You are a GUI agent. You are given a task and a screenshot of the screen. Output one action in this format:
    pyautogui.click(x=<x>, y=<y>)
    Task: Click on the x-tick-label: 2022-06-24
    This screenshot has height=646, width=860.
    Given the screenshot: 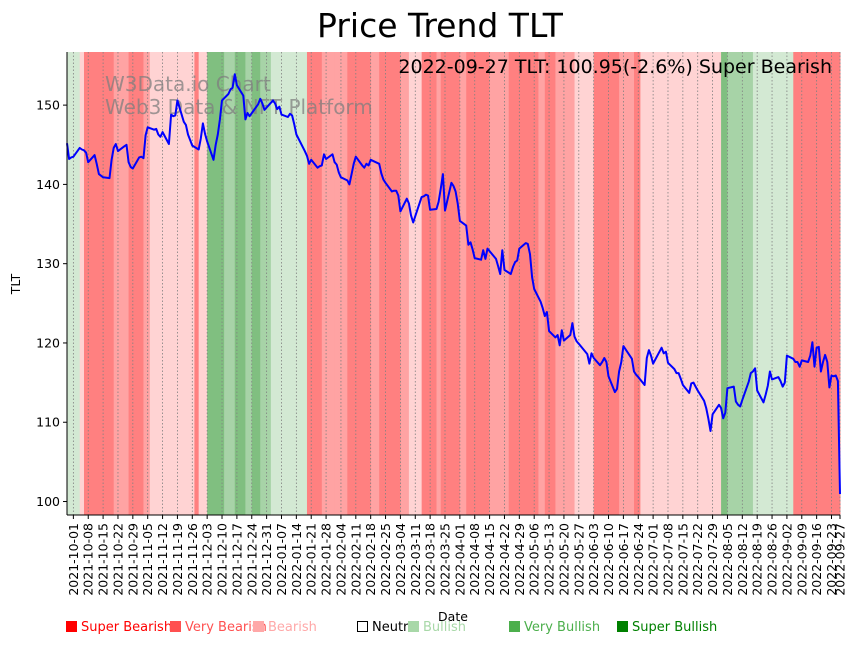 What is the action you would take?
    pyautogui.click(x=638, y=559)
    